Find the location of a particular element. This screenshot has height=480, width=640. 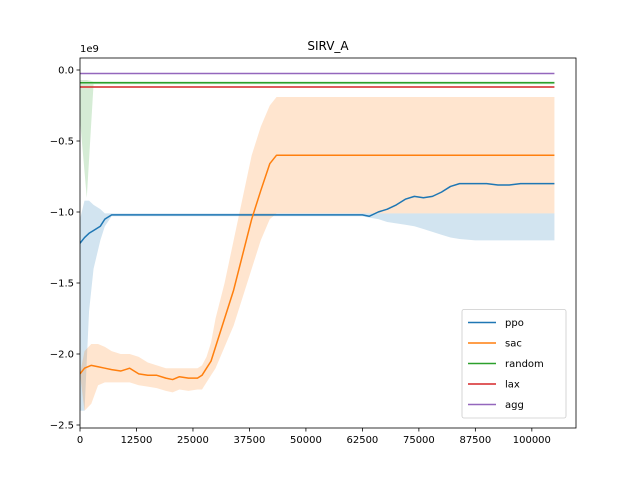

y-tick-label: −2.0 is located at coordinates (62, 355).